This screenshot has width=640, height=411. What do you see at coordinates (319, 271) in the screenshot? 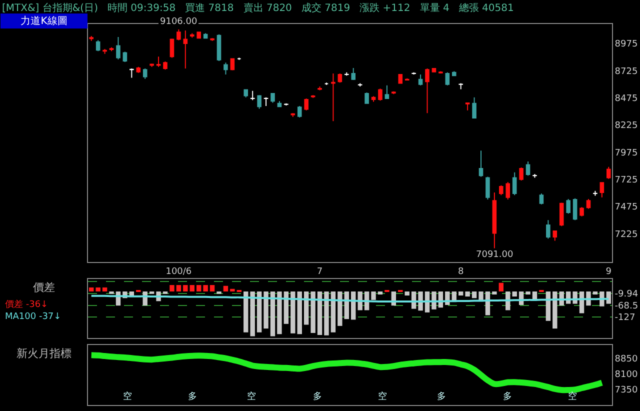
I see `x-tick-label: 7` at bounding box center [319, 271].